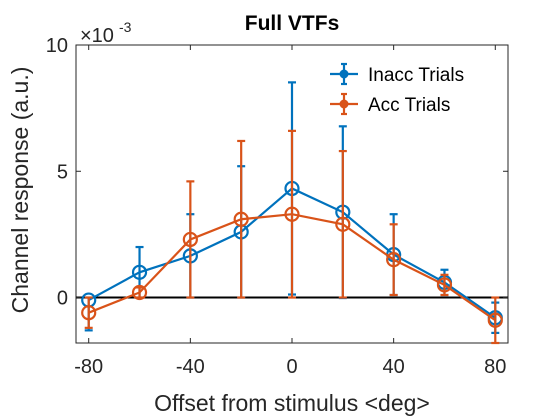 This screenshot has width=560, height=420. I want to click on y-axis-multiplier: ×10 -3, so click(106, 33).